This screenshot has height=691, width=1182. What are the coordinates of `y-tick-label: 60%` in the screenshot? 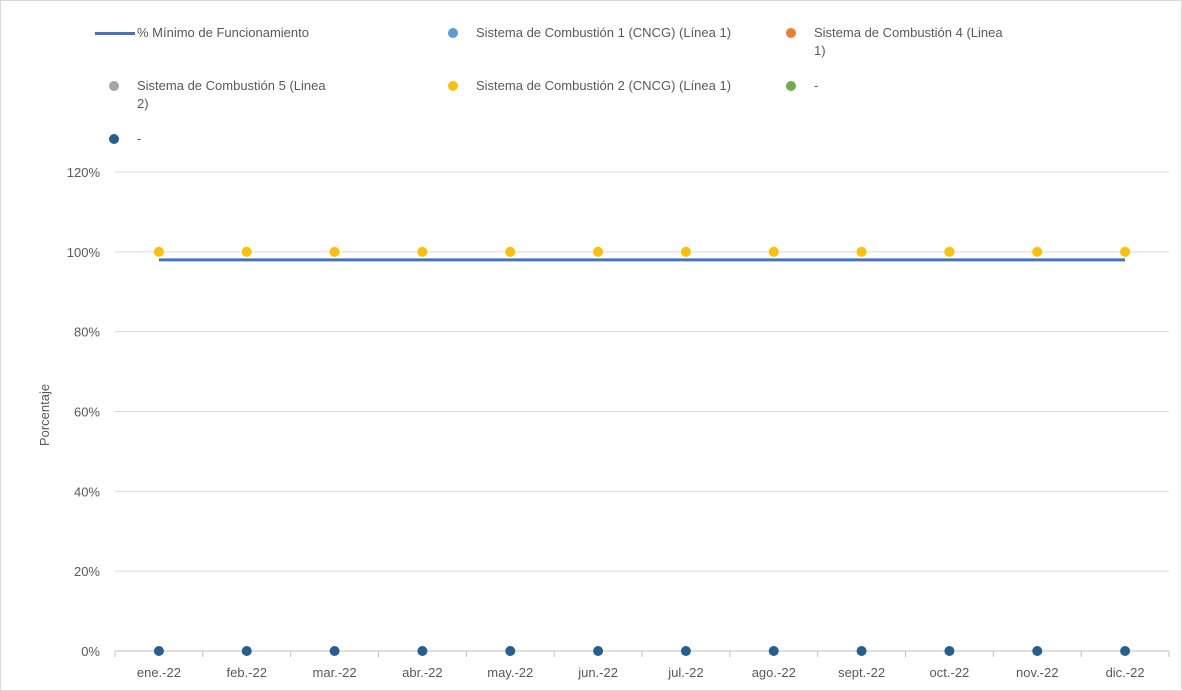 It's located at (87, 412).